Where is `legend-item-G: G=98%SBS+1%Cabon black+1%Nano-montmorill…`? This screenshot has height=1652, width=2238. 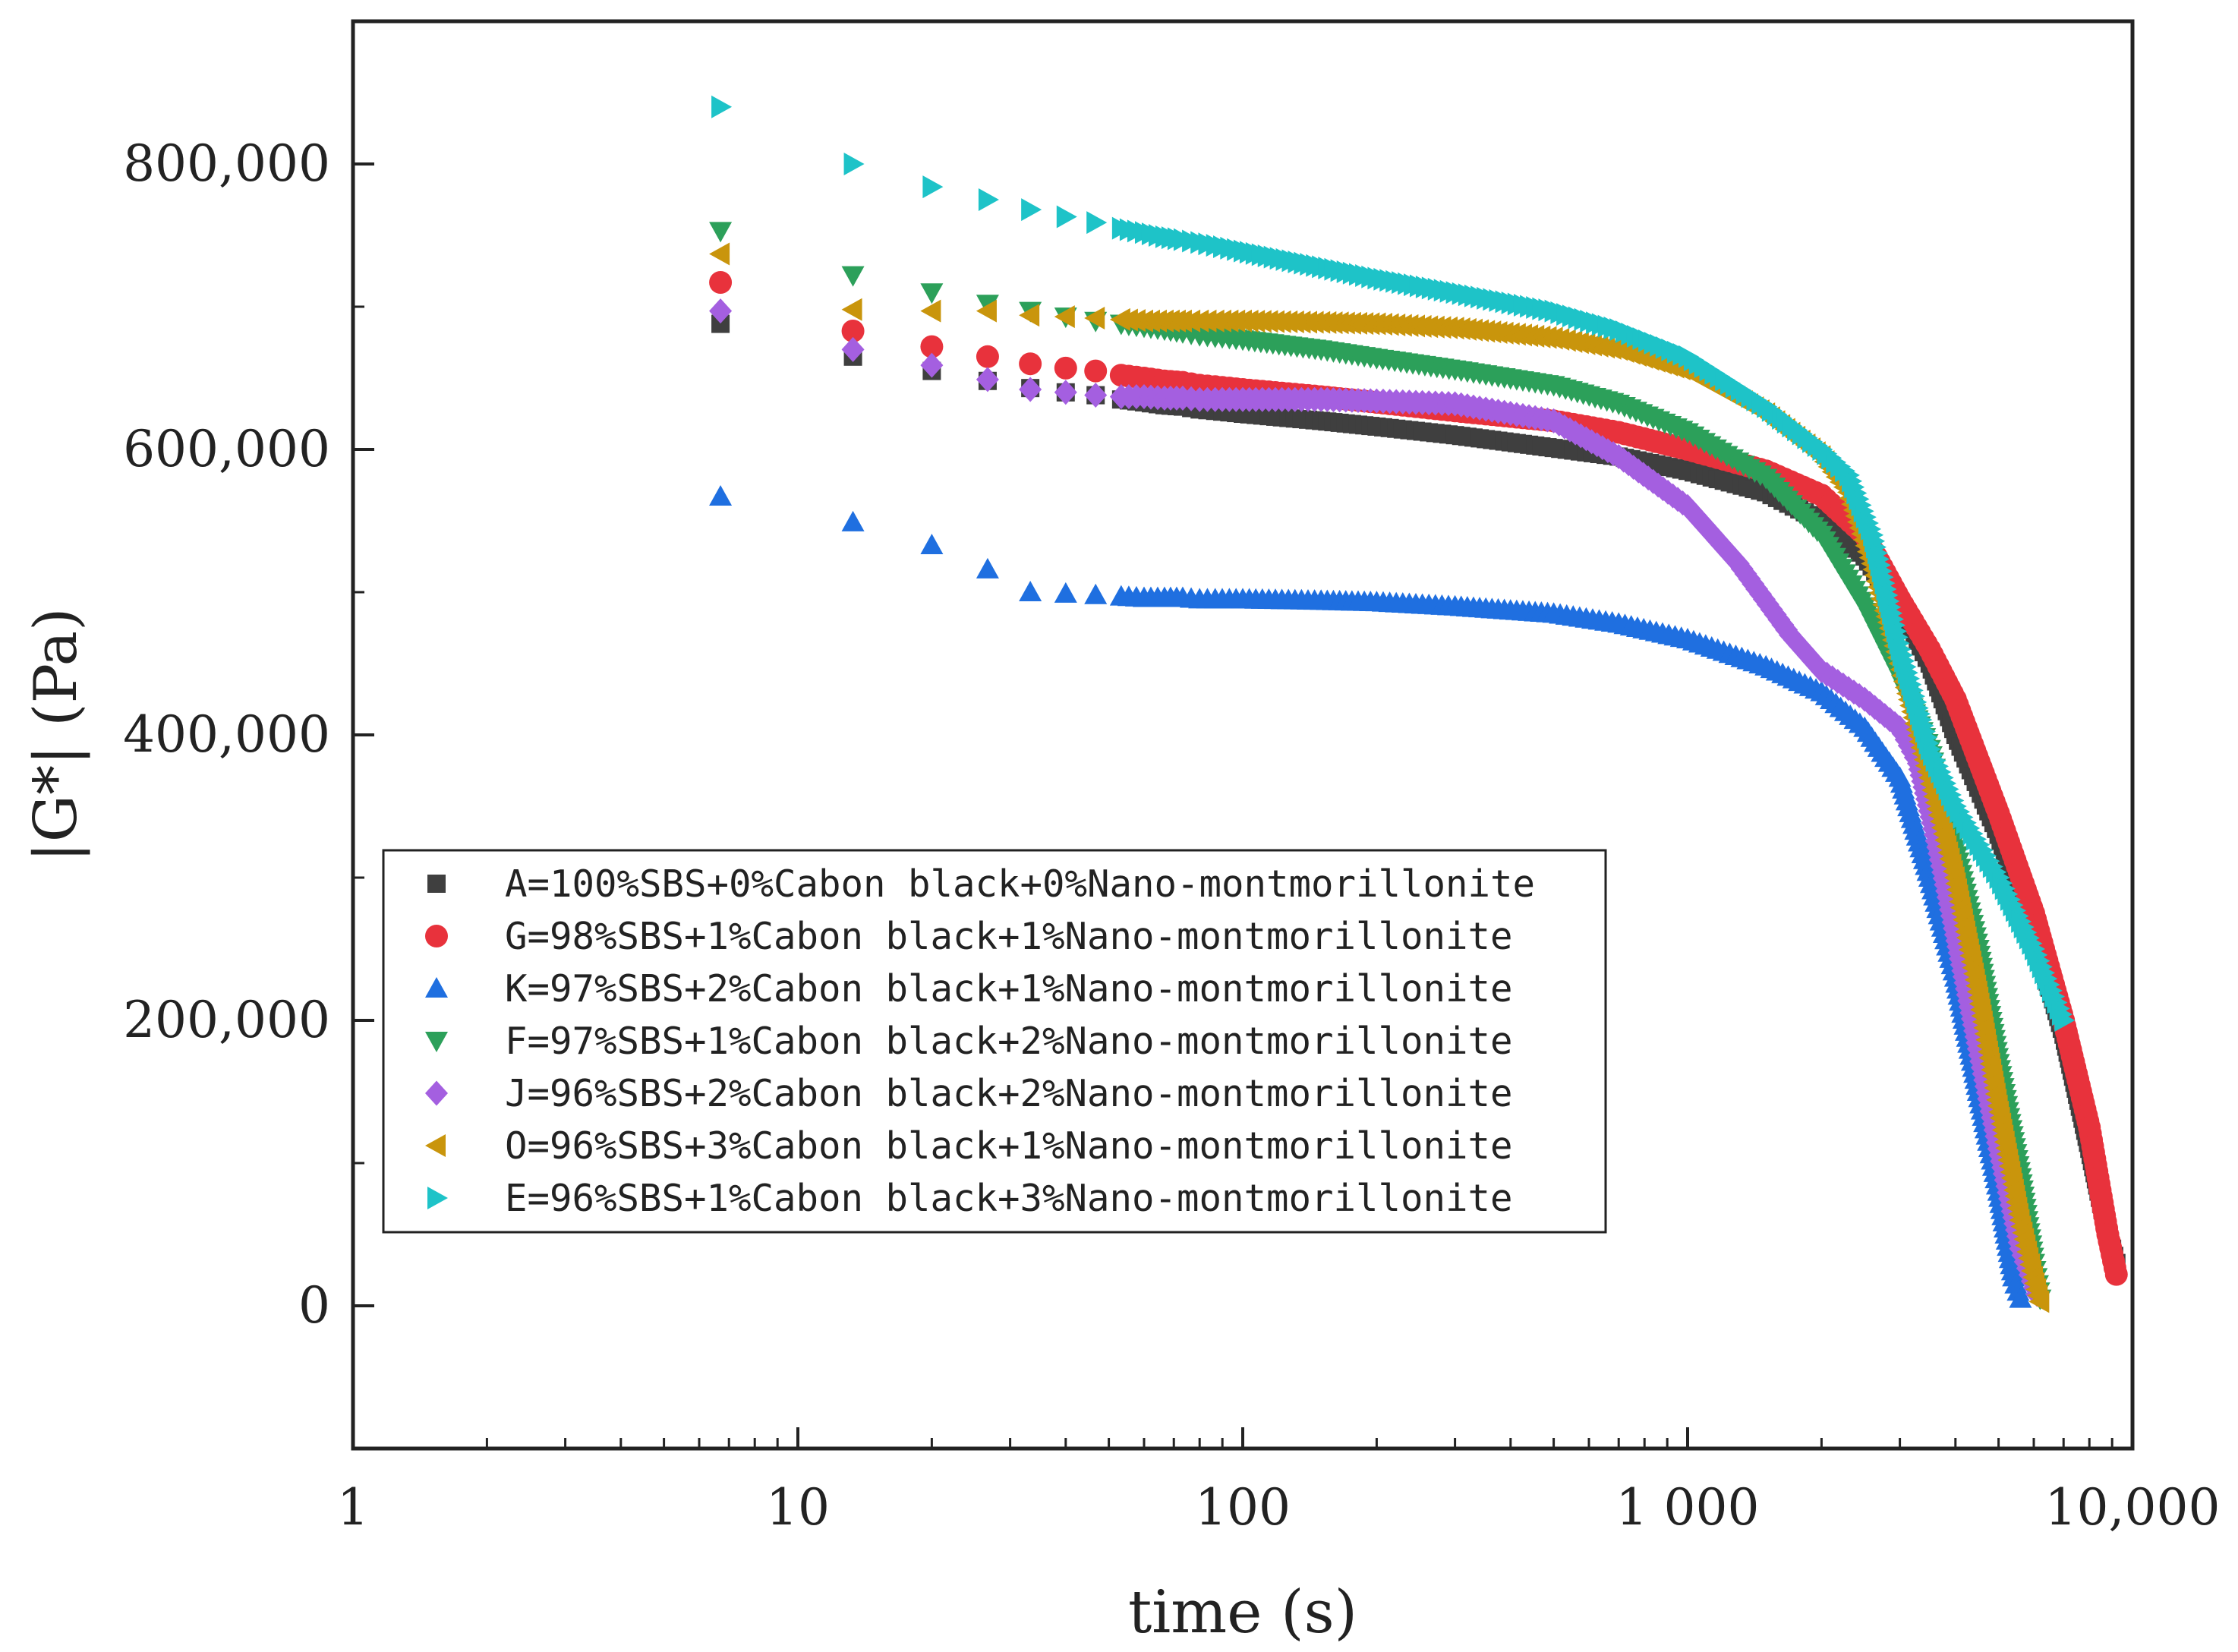 legend-item-G: G=98%SBS+1%Cabon black+1%Nano-montmorill… is located at coordinates (969, 936).